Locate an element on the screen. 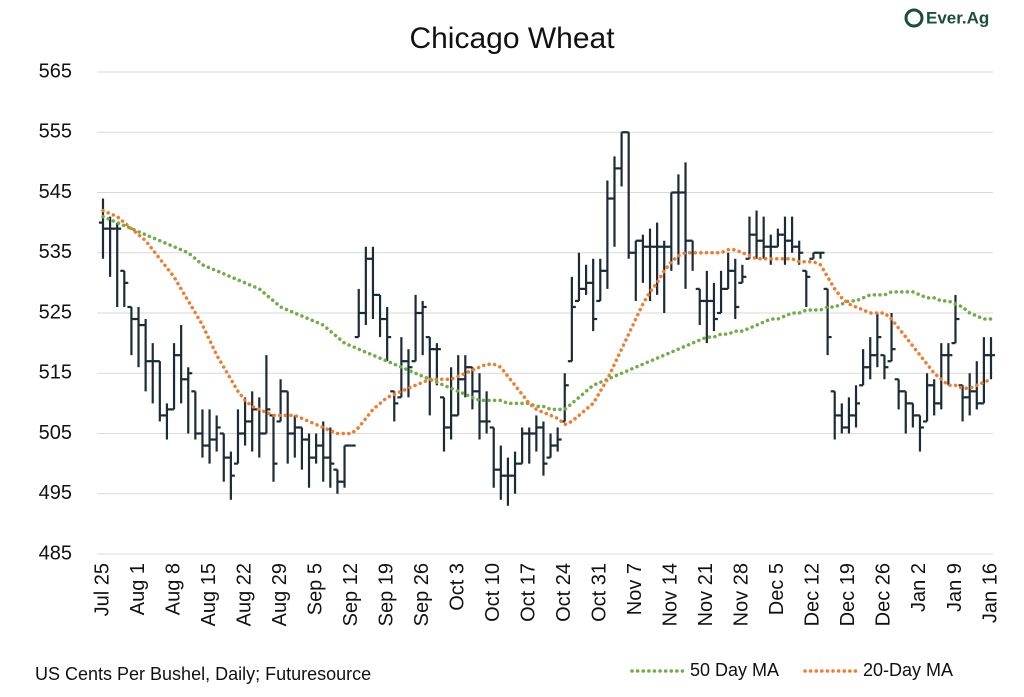 This screenshot has width=1024, height=697. x-tick-label: Jan 9 is located at coordinates (955, 587).